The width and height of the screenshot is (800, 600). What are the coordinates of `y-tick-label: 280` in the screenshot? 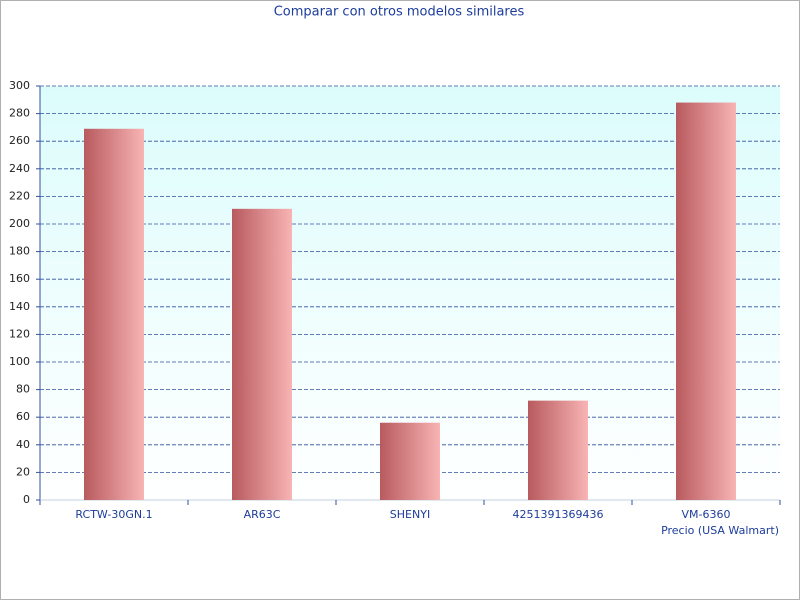 It's located at (19, 113).